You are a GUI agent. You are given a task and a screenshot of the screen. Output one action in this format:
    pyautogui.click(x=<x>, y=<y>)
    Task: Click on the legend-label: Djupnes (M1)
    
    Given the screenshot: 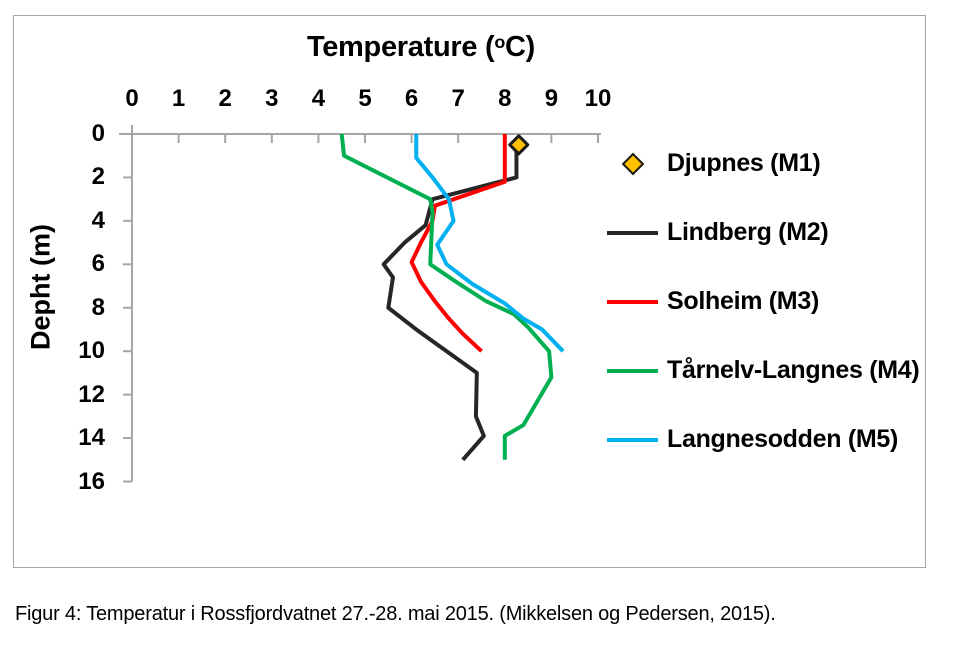 What is the action you would take?
    pyautogui.click(x=744, y=163)
    